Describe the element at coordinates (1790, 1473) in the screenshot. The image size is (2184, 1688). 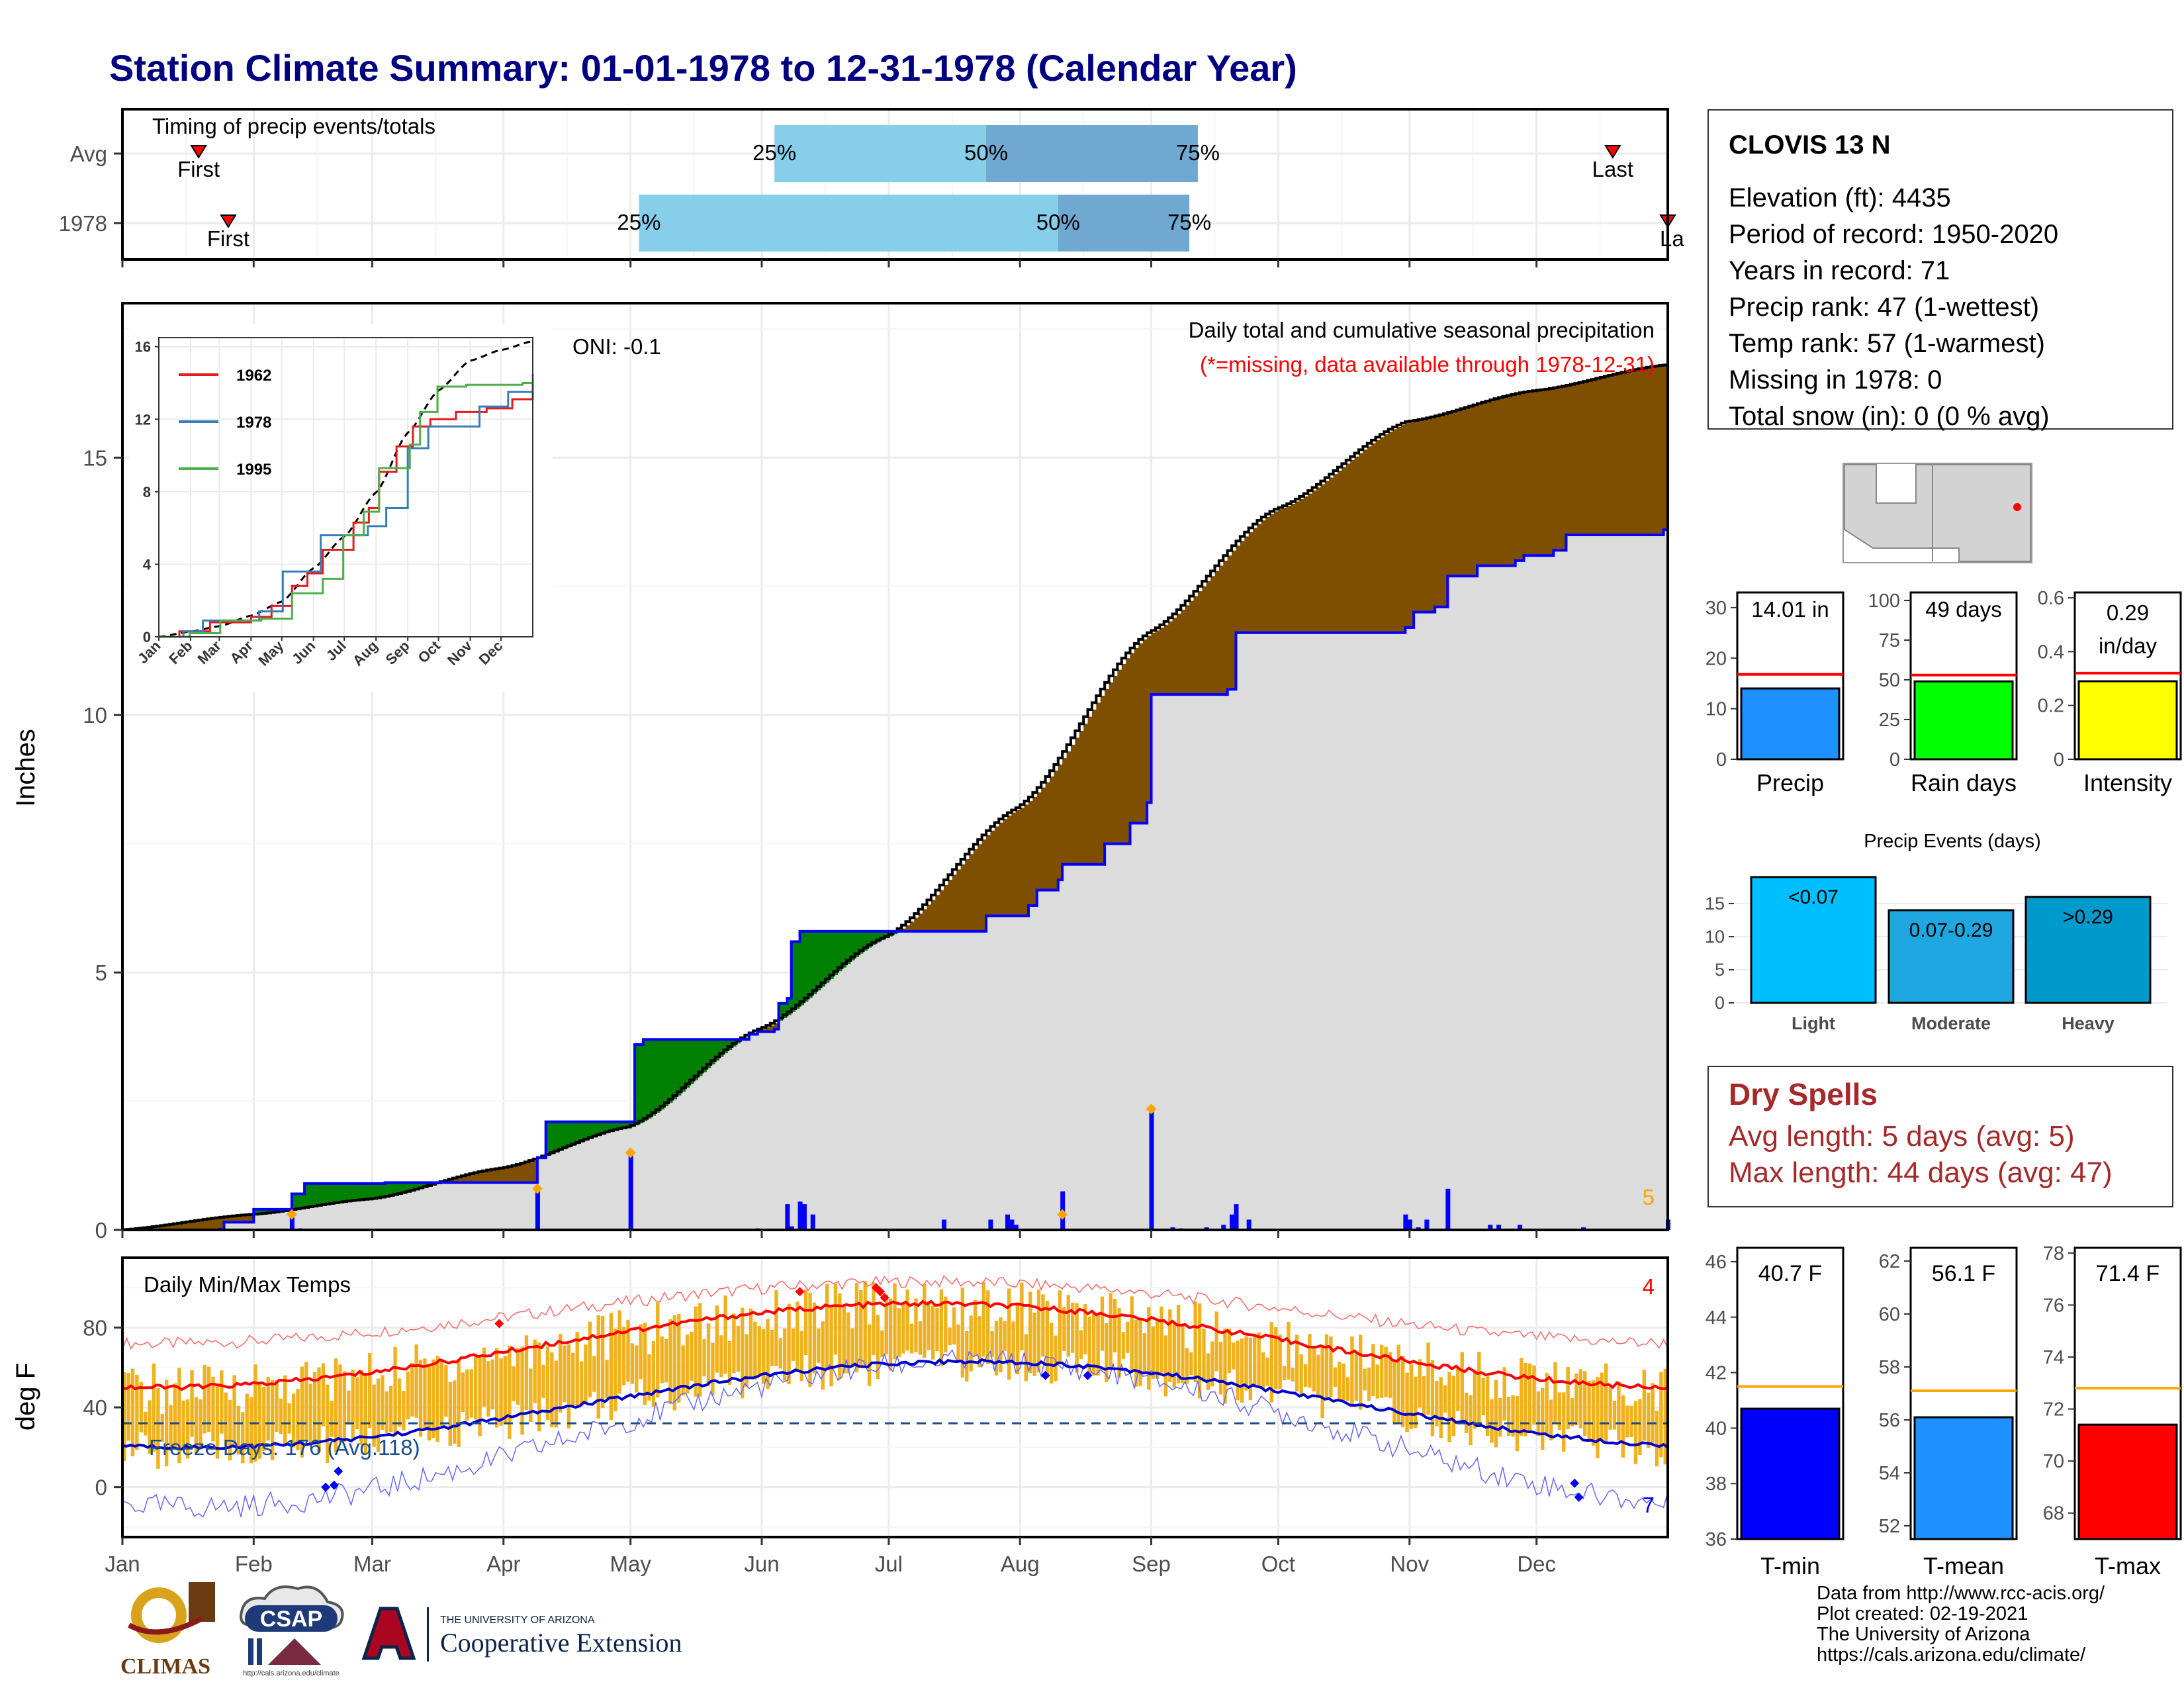
I see `temp-bar-value` at that location.